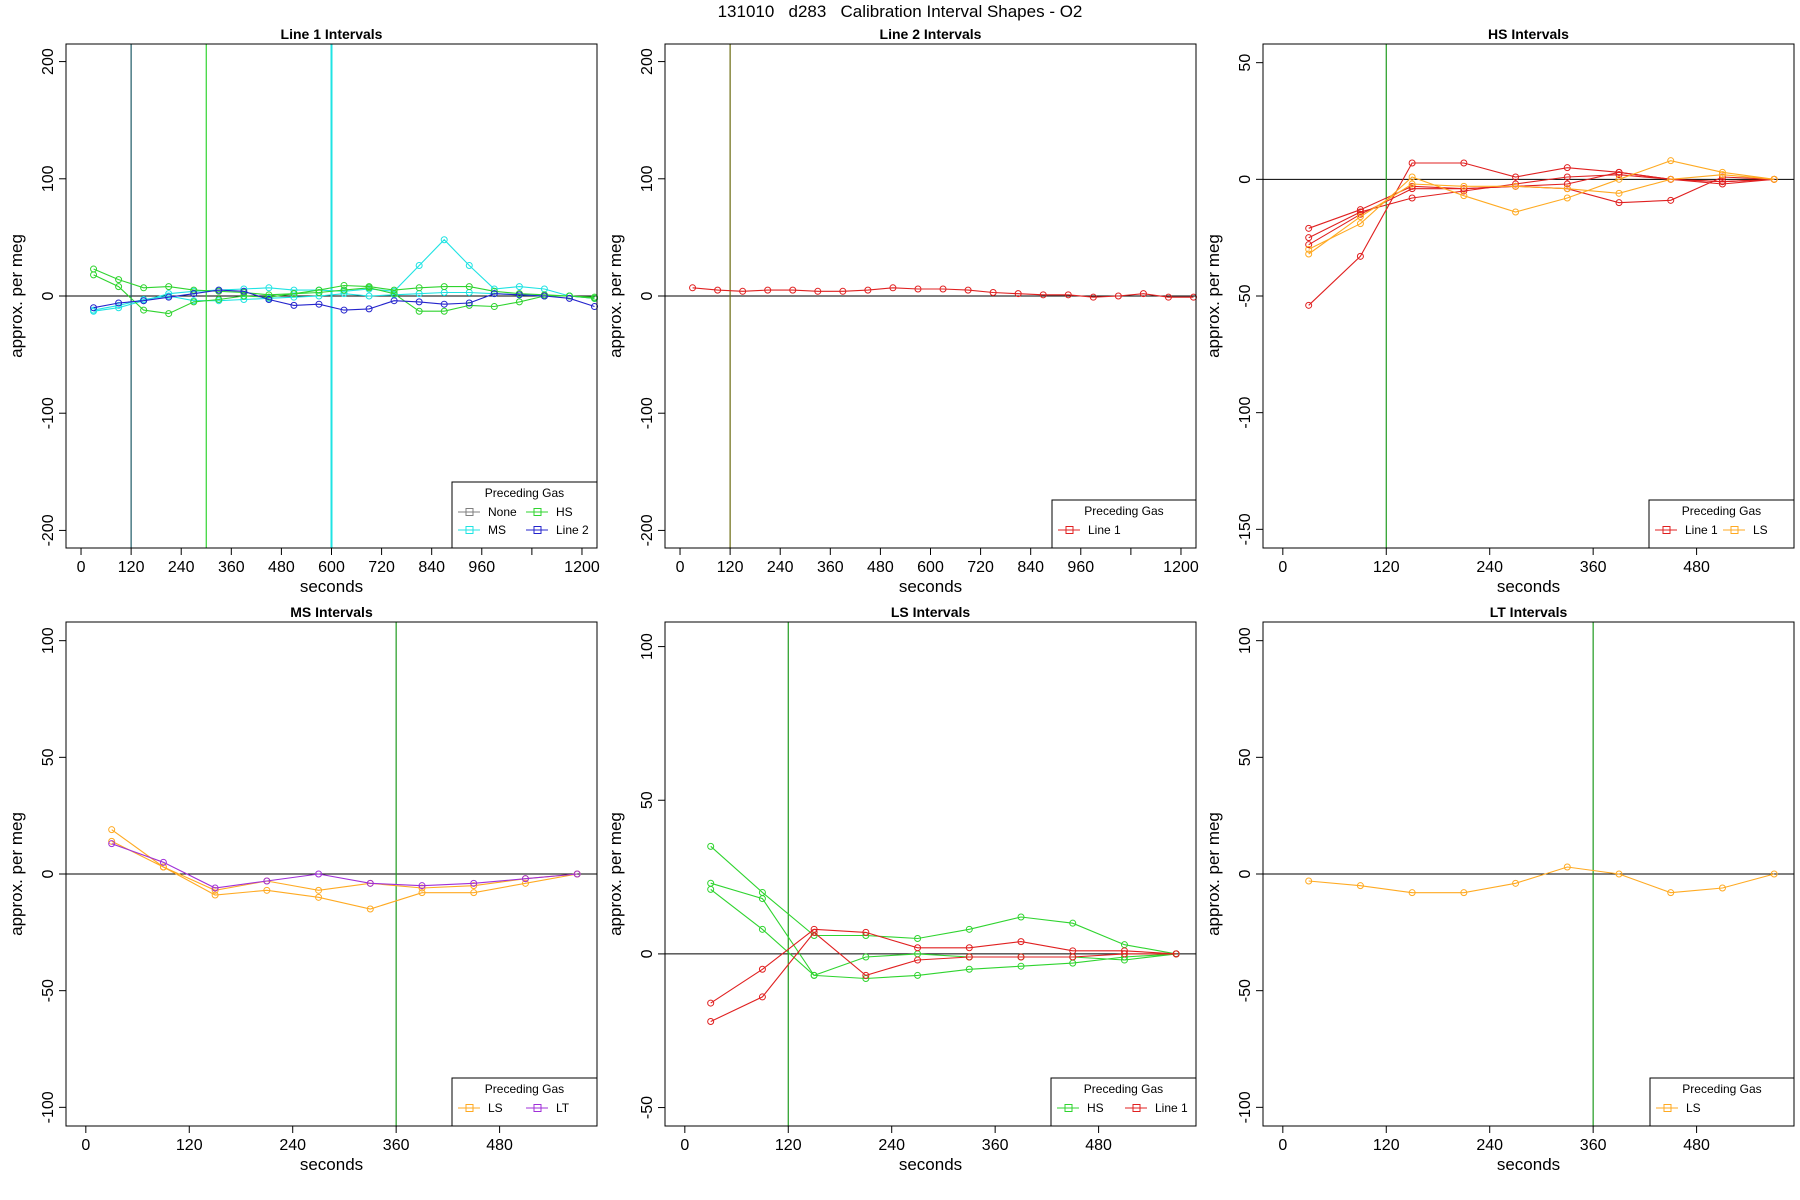 The width and height of the screenshot is (1800, 1200). I want to click on y-axis-label: approx. per meg, so click(615, 874).